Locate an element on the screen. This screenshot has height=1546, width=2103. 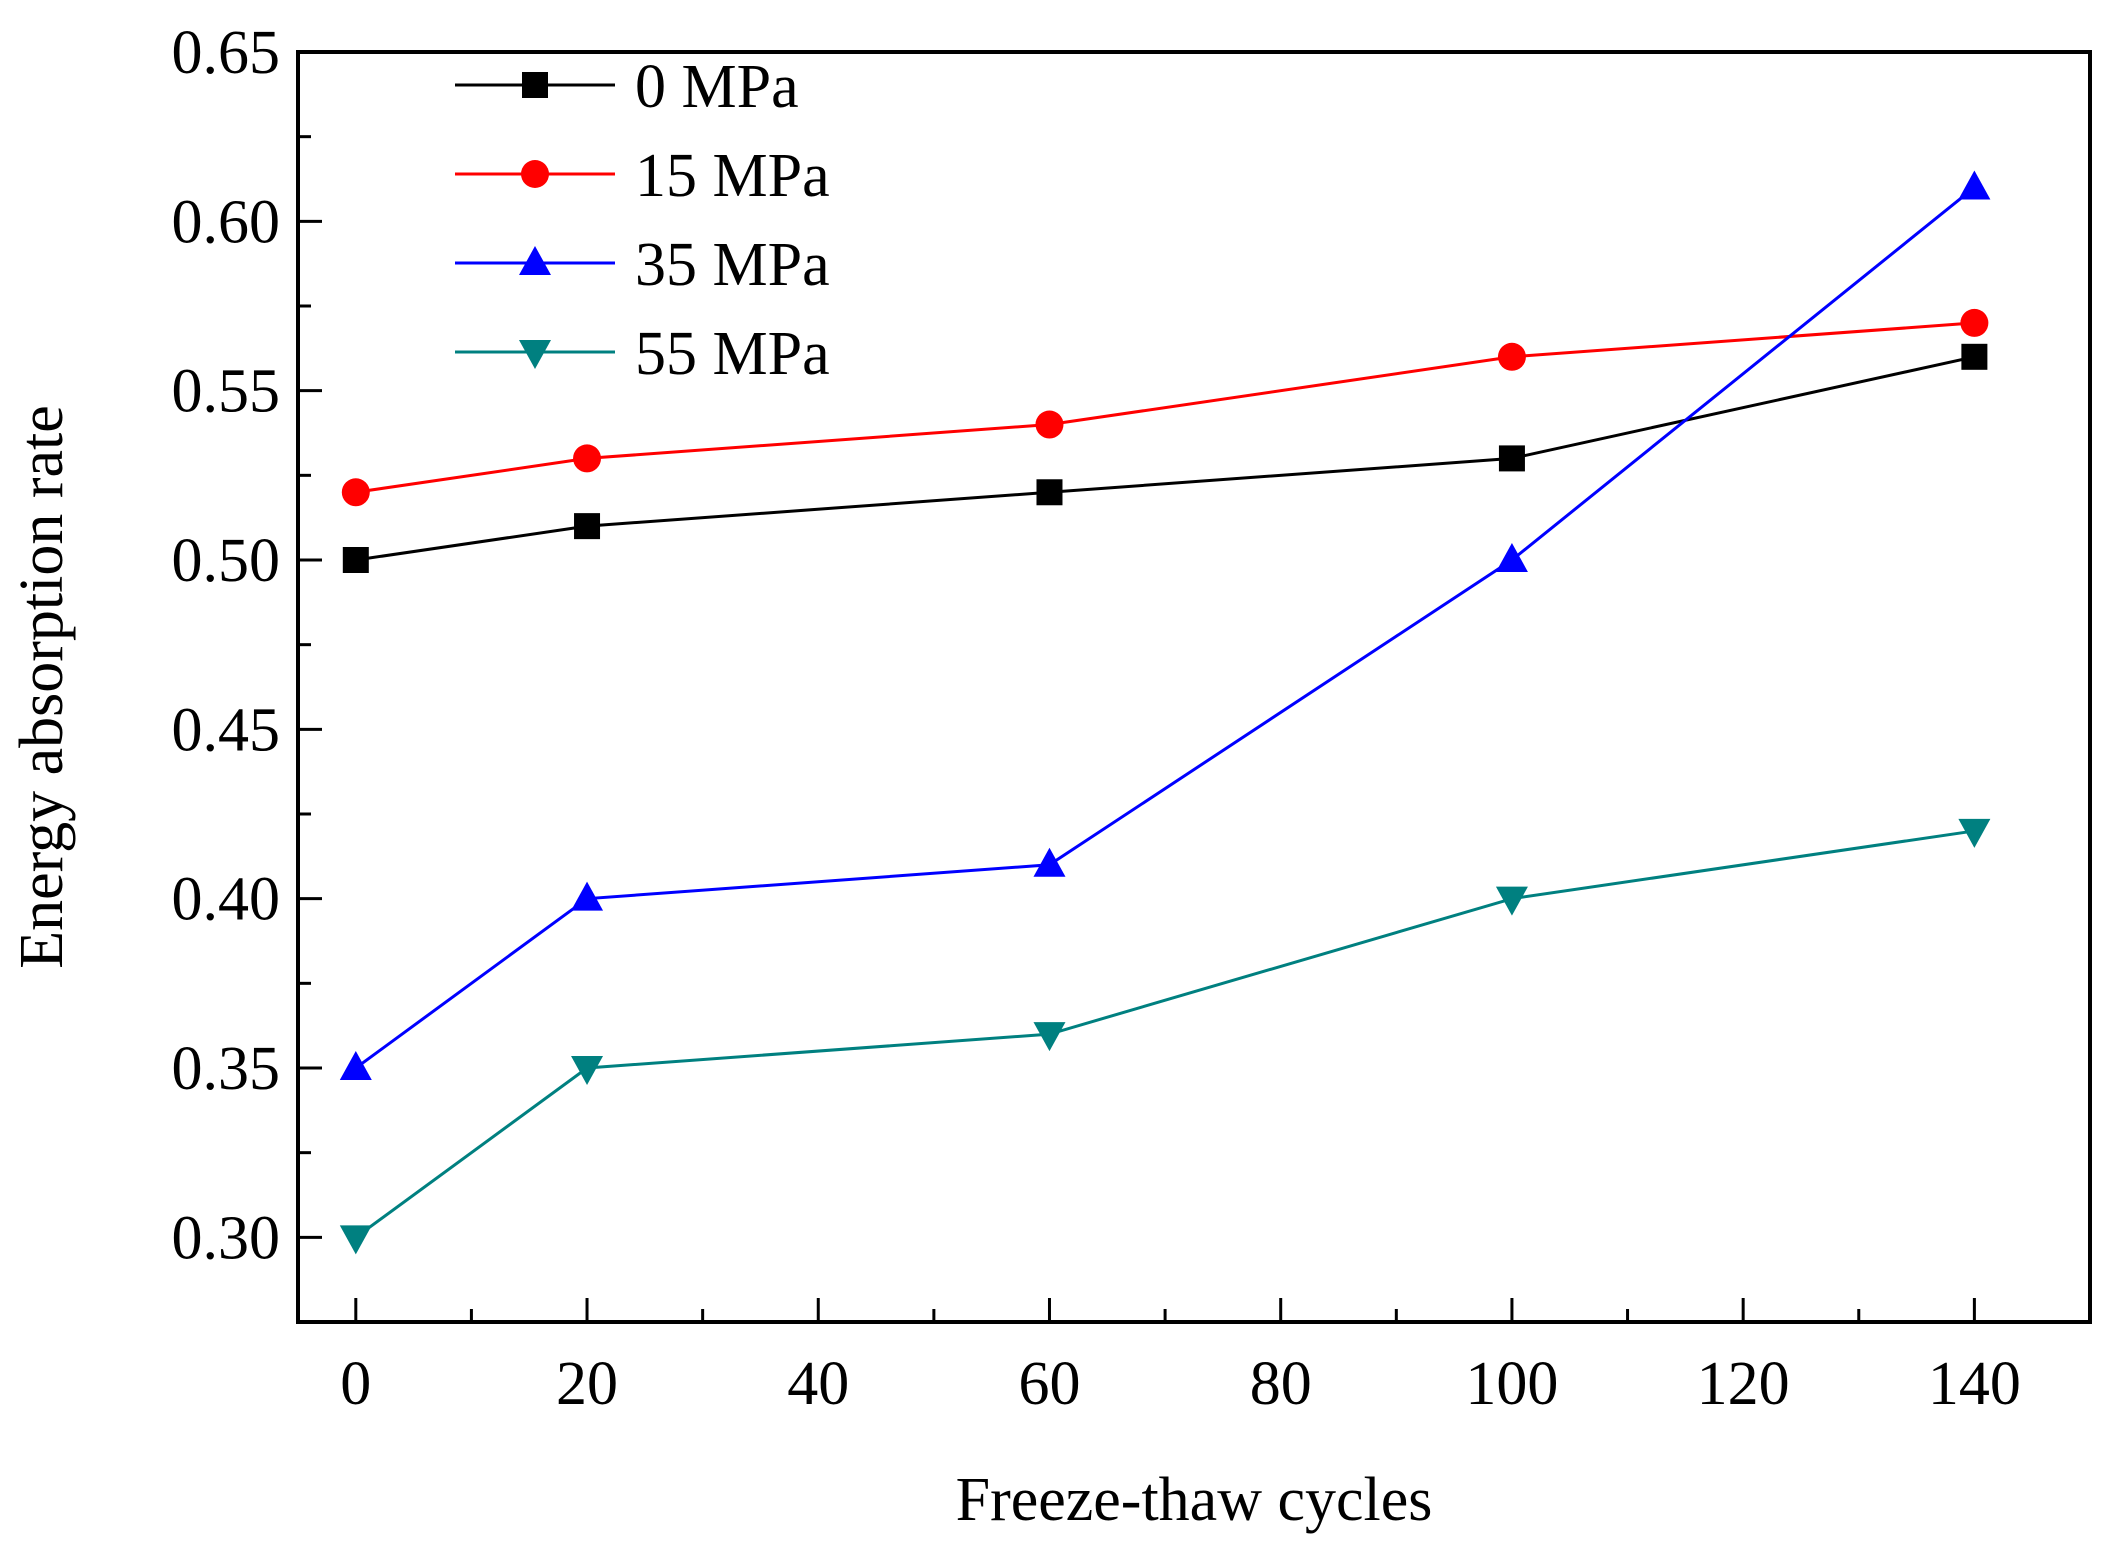
y-tick-label: 0.65 is located at coordinates (226, 53).